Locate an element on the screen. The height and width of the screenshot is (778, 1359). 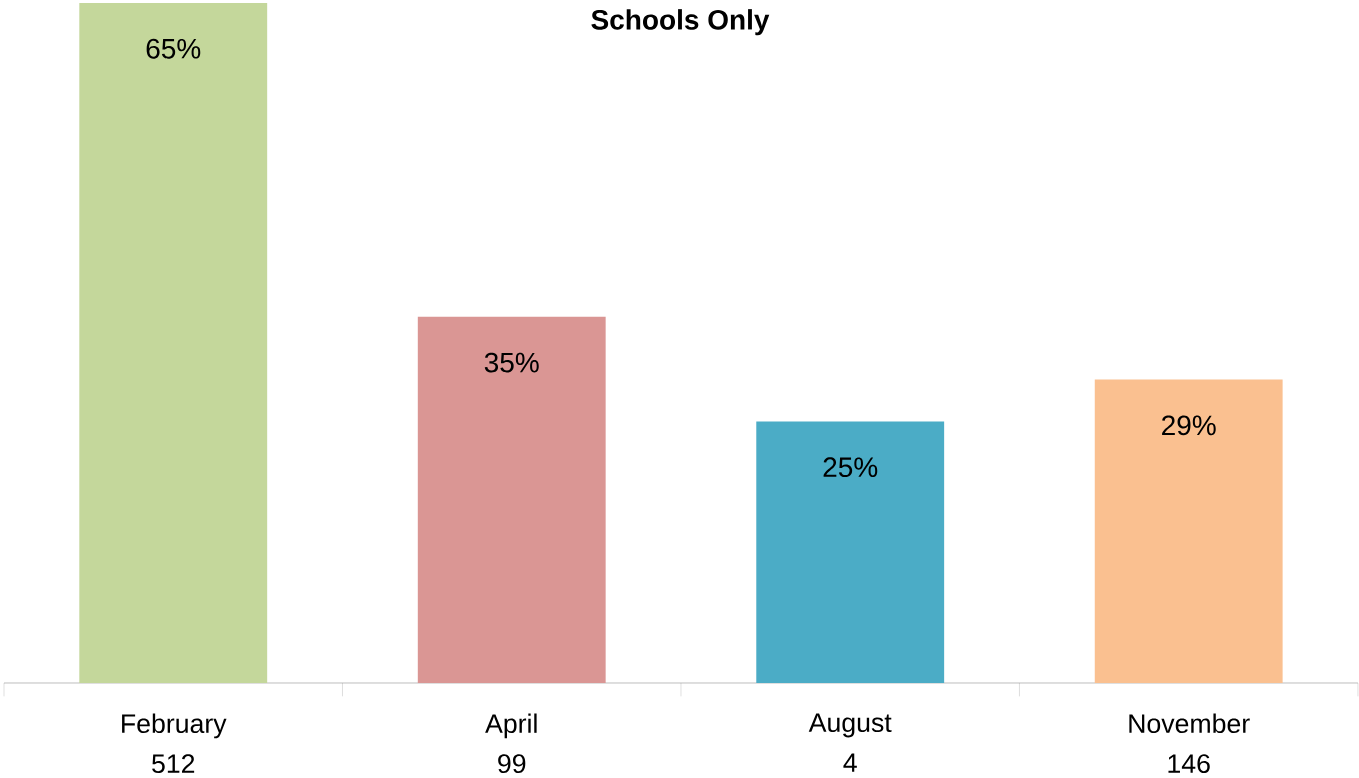
x-tick-label: April 99 is located at coordinates (511, 743).